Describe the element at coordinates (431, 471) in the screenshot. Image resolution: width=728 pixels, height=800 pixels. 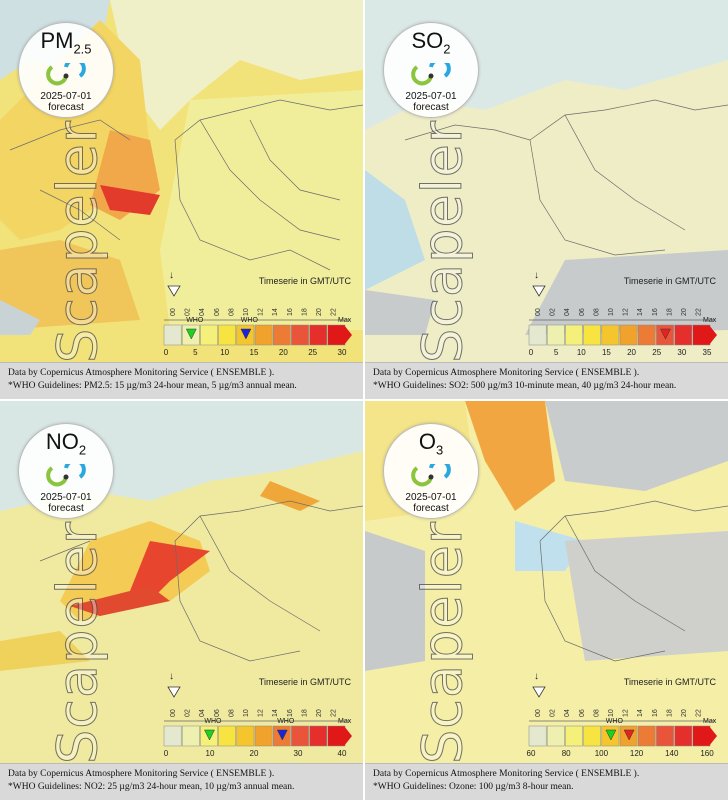
I see `pollutant-badge: O3 2025-07-01 forecast` at that location.